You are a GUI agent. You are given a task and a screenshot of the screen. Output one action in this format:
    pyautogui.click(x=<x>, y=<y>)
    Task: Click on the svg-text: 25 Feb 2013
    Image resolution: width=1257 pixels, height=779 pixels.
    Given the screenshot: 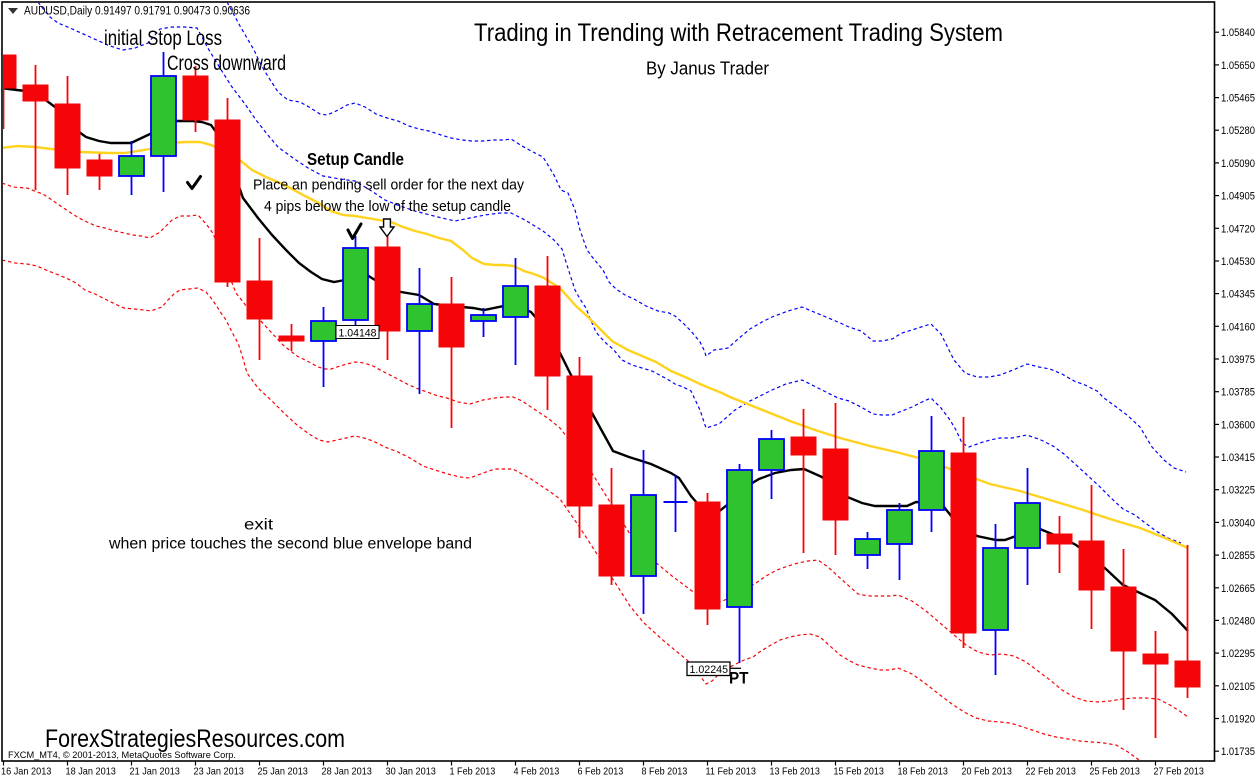 What is the action you would take?
    pyautogui.click(x=1115, y=772)
    